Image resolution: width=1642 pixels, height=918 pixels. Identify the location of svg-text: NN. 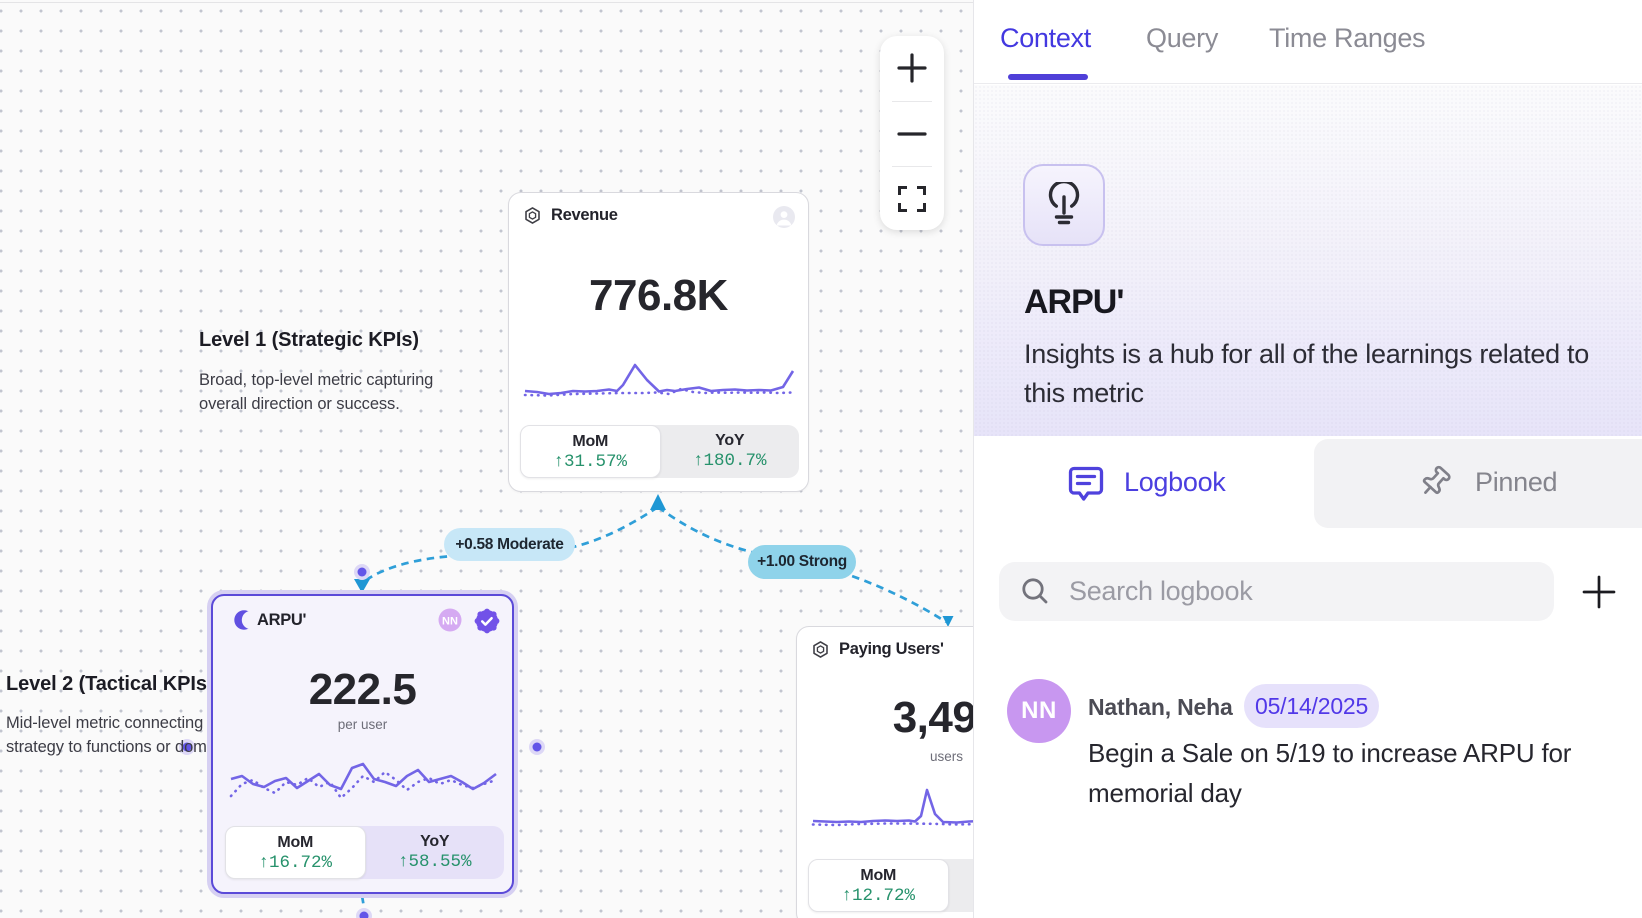
(450, 622).